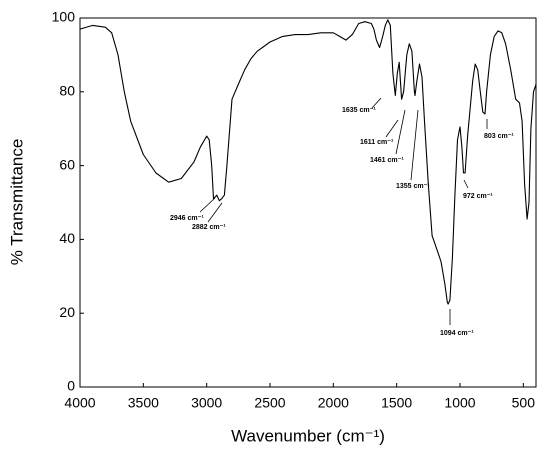  Describe the element at coordinates (359, 110) in the screenshot. I see `annotation: 1635 cm⁻¹` at that location.